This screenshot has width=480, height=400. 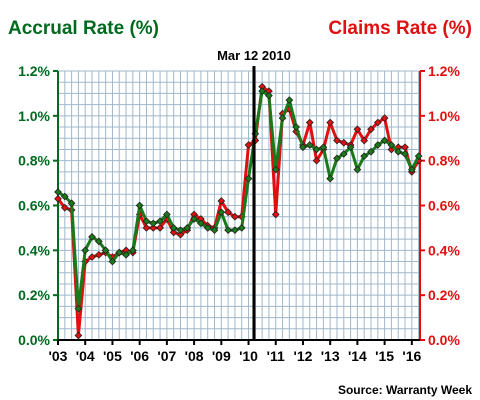 I want to click on x-tick-label: '14, so click(x=357, y=356).